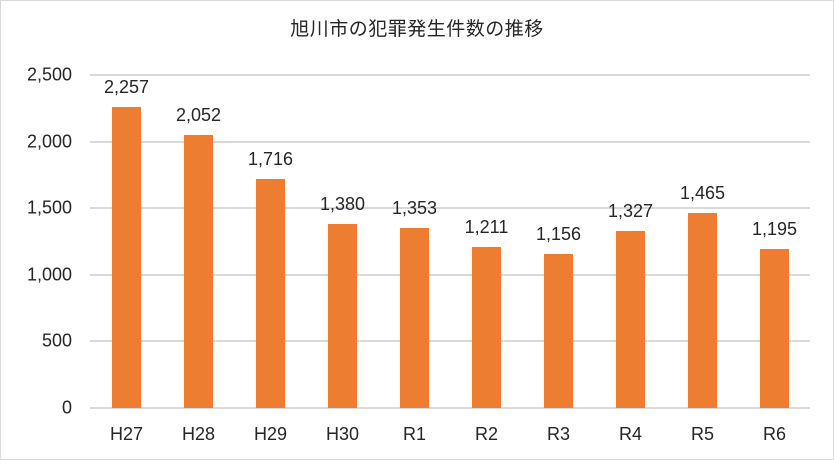 Image resolution: width=834 pixels, height=460 pixels. I want to click on chart-title: 旭川市の犯罪発生件数の推移, so click(417, 29).